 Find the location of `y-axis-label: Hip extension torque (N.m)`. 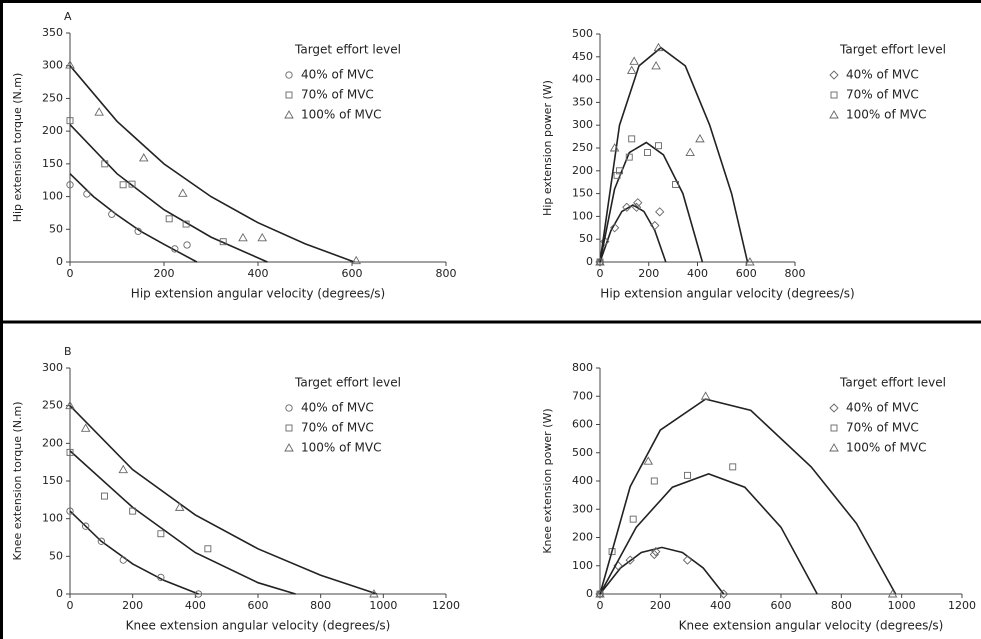

y-axis-label: Hip extension torque (N.m) is located at coordinates (17, 148).